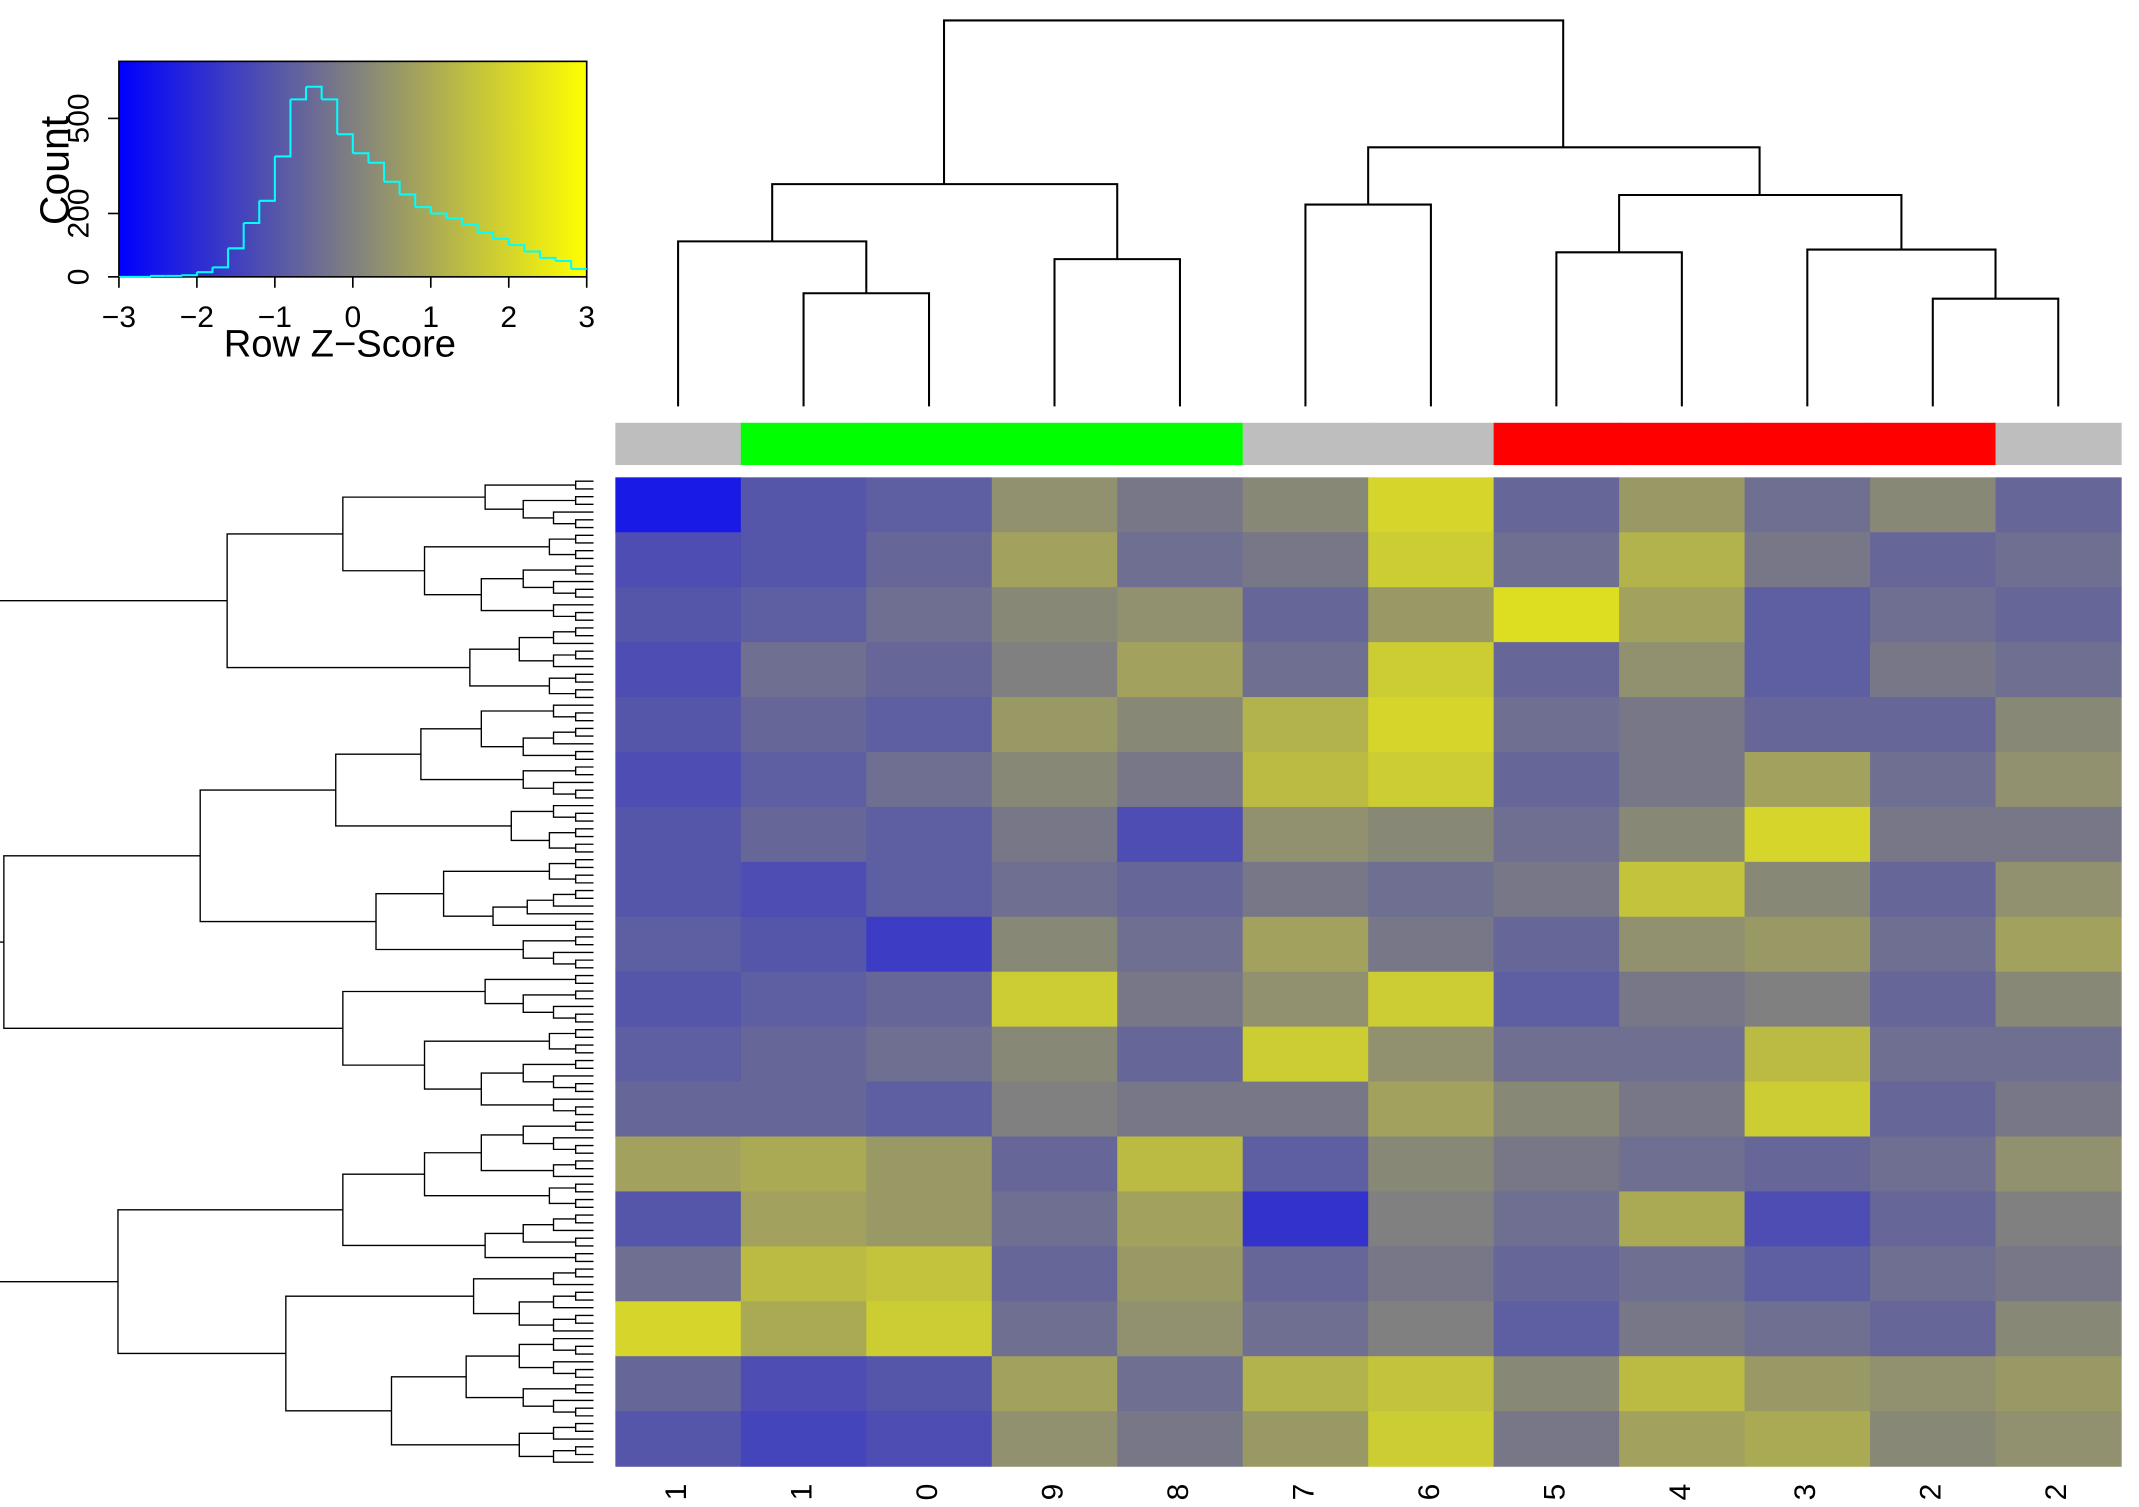 The image size is (2139, 1507). I want to click on column-label: 9, so click(1052, 1492).